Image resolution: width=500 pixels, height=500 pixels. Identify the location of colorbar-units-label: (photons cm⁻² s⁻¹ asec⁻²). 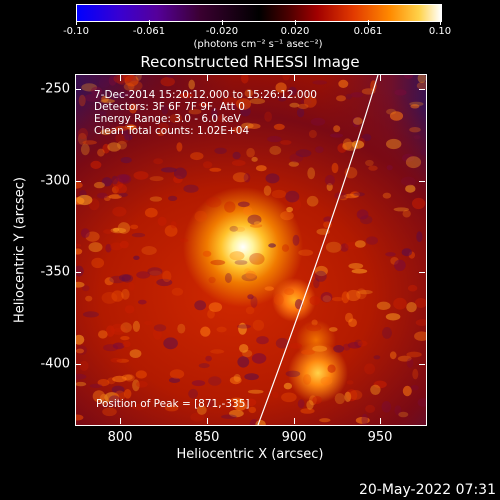
(258, 44).